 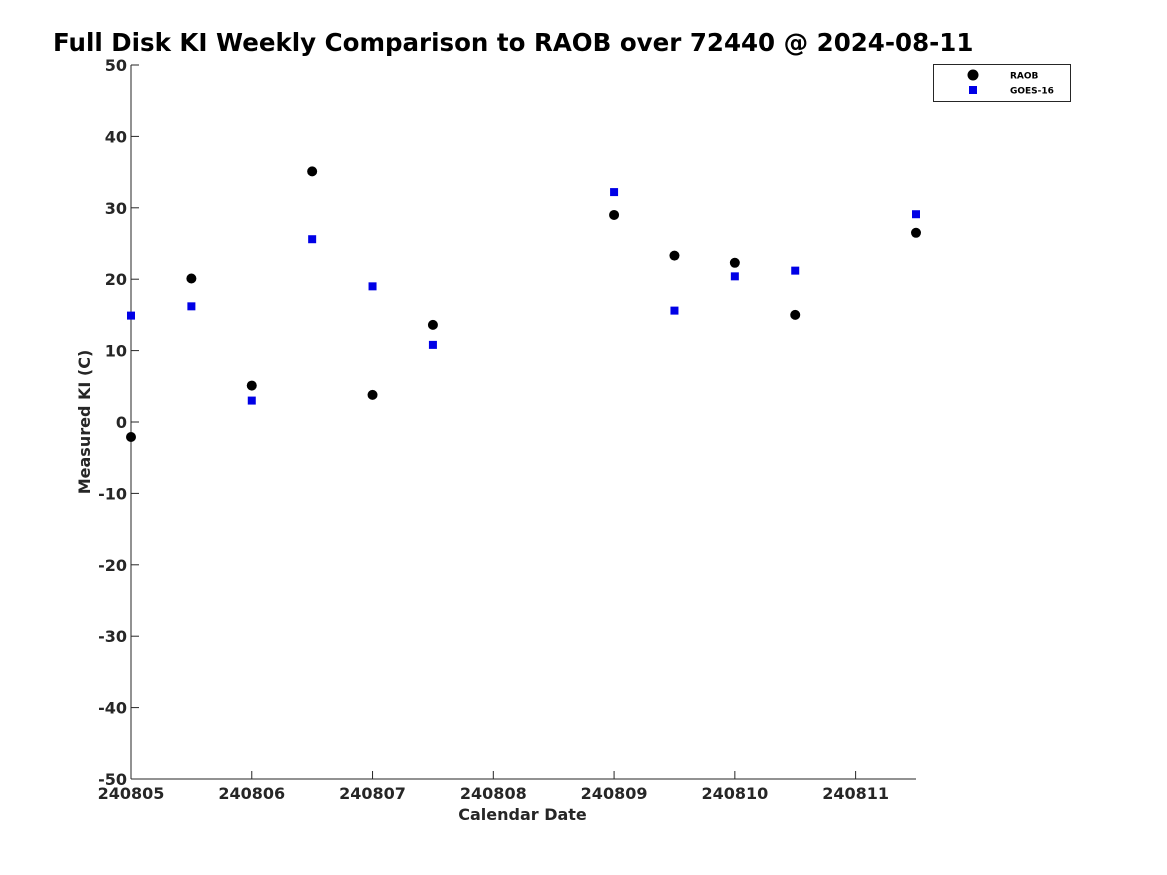 What do you see at coordinates (112, 493) in the screenshot?
I see `y-tick-label: -10` at bounding box center [112, 493].